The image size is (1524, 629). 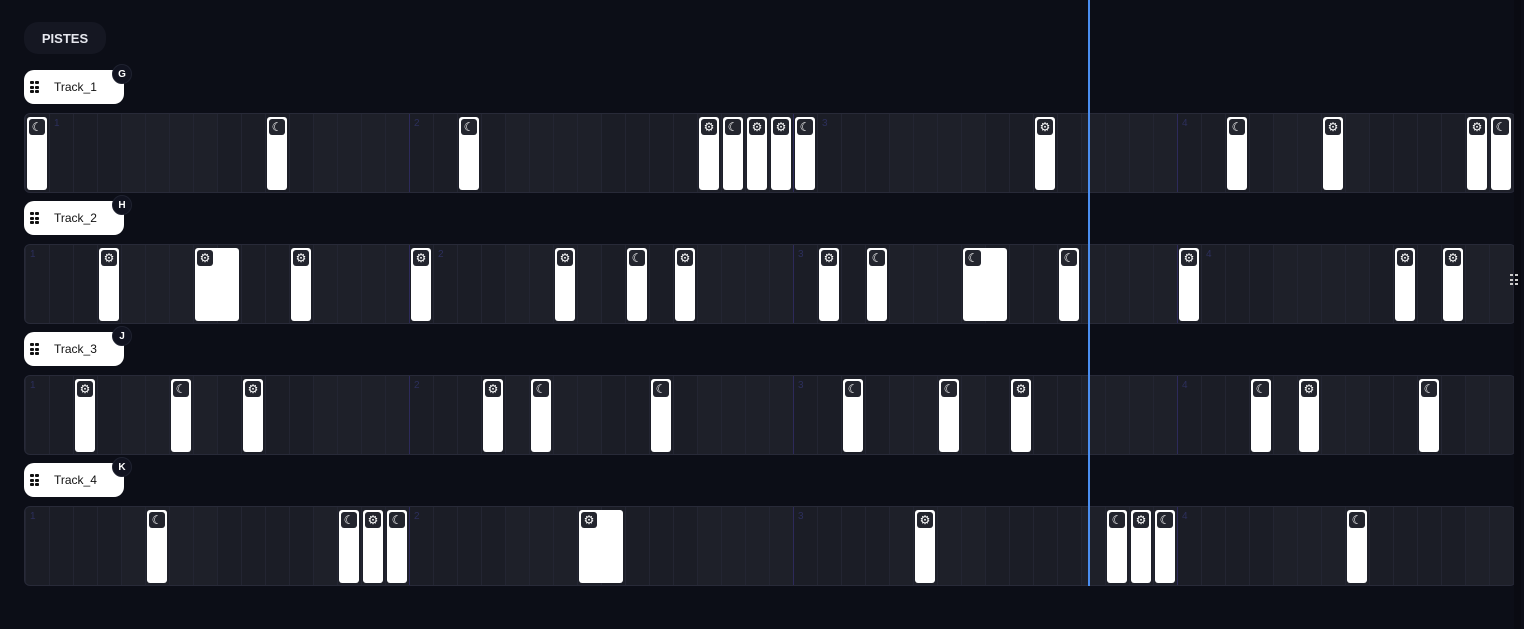 I want to click on track-lane: 1 2 3 4 ☾ ☾ ☾ ⚙ ☾ ⚙ ⚙ ☾ ⚙ ☾ ⚙ ⚙ ☾, so click(x=770, y=153).